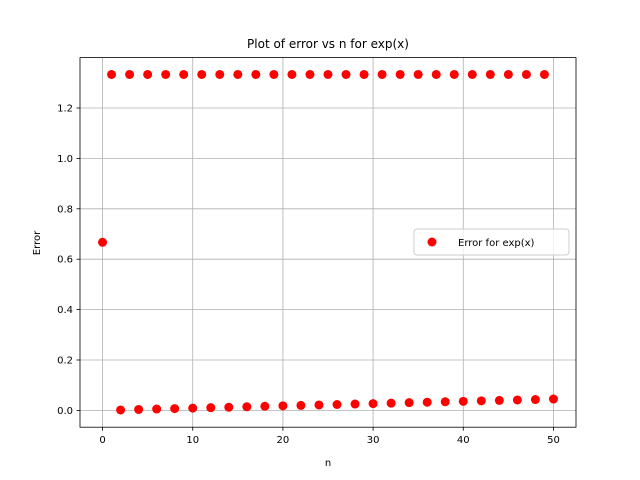 Image resolution: width=640 pixels, height=480 pixels. I want to click on legend-box, so click(491, 242).